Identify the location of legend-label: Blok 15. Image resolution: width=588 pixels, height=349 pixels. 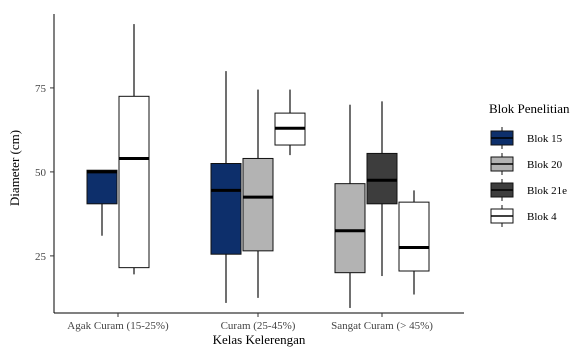
(545, 139).